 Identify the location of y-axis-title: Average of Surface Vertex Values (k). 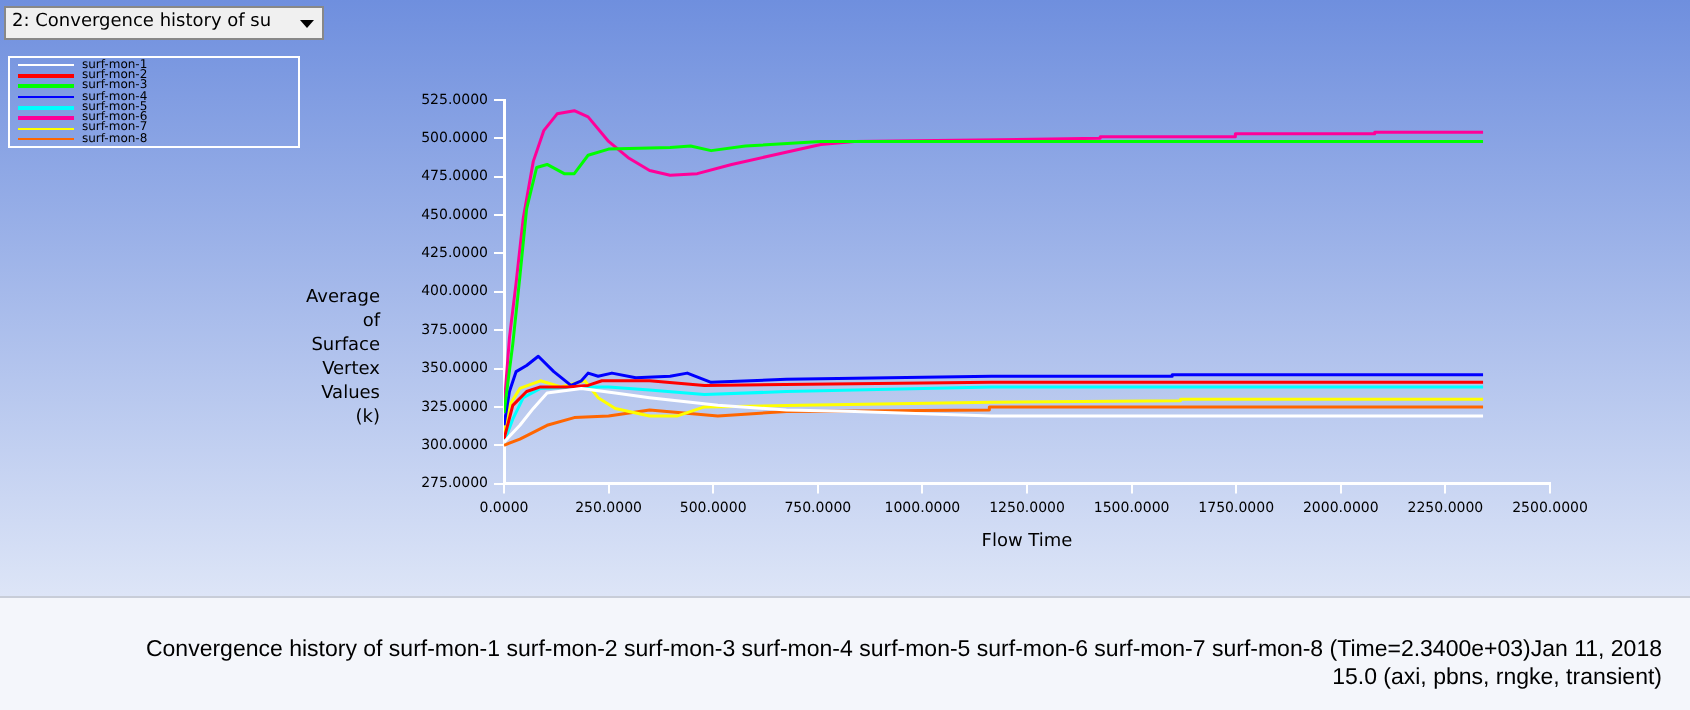
(343, 358).